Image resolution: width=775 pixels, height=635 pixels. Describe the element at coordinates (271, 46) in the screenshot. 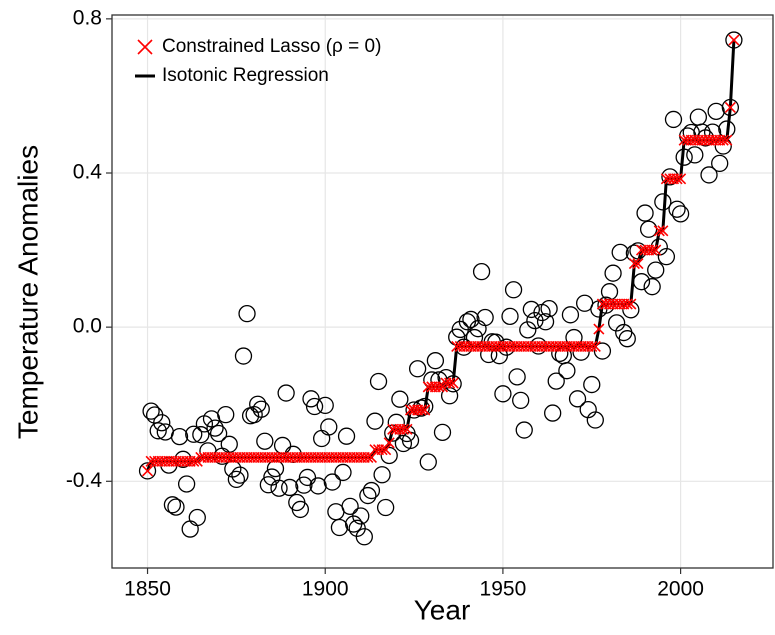

I see `legend-label: Constrained Lasso (ρ = 0)` at that location.